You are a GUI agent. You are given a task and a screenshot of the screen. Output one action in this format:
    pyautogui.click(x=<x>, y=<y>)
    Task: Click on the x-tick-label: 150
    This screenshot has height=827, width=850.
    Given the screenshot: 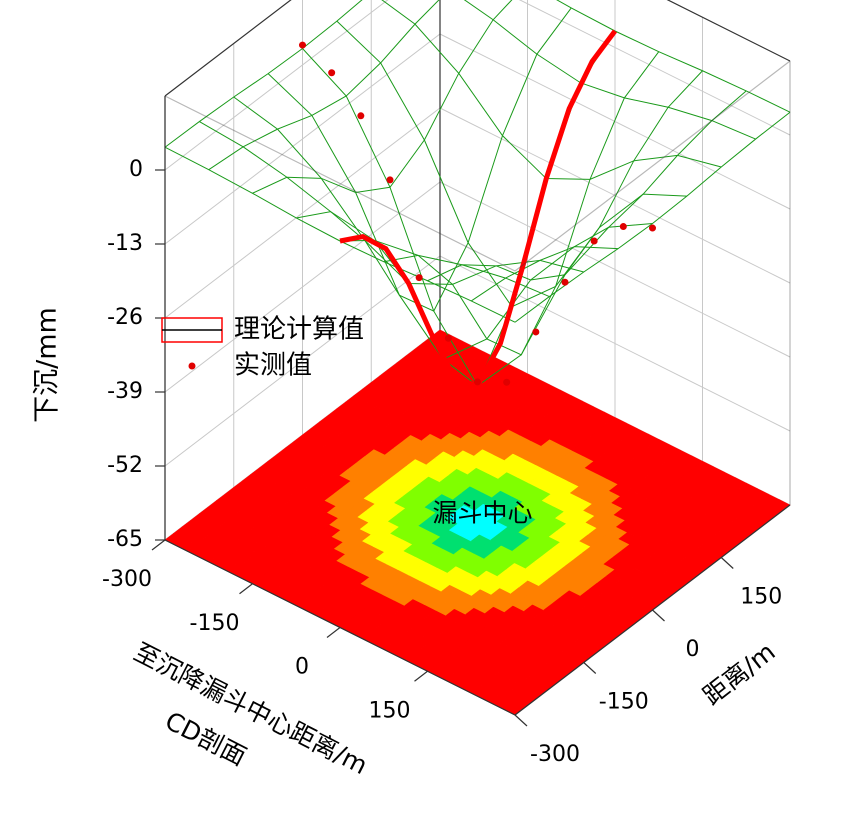 What is the action you would take?
    pyautogui.click(x=390, y=710)
    